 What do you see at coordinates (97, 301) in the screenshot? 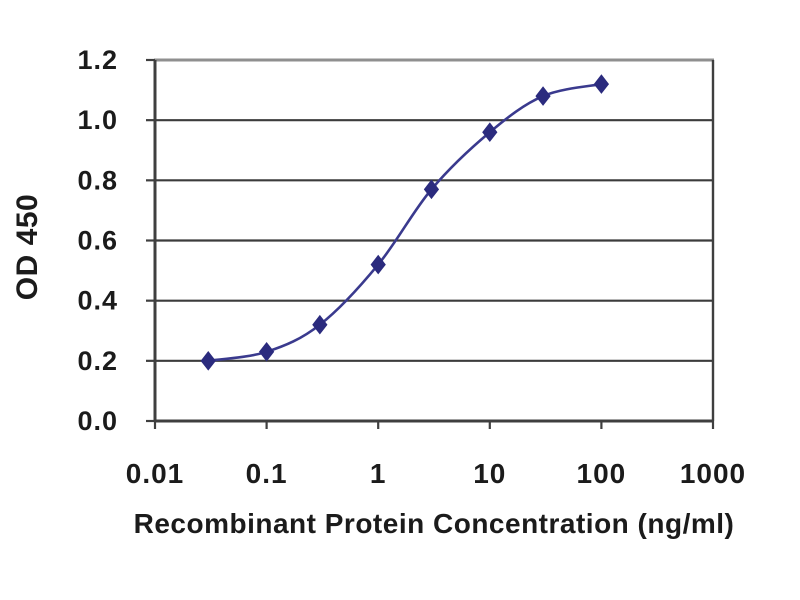
I see `y-tick-label: 0.4` at bounding box center [97, 301].